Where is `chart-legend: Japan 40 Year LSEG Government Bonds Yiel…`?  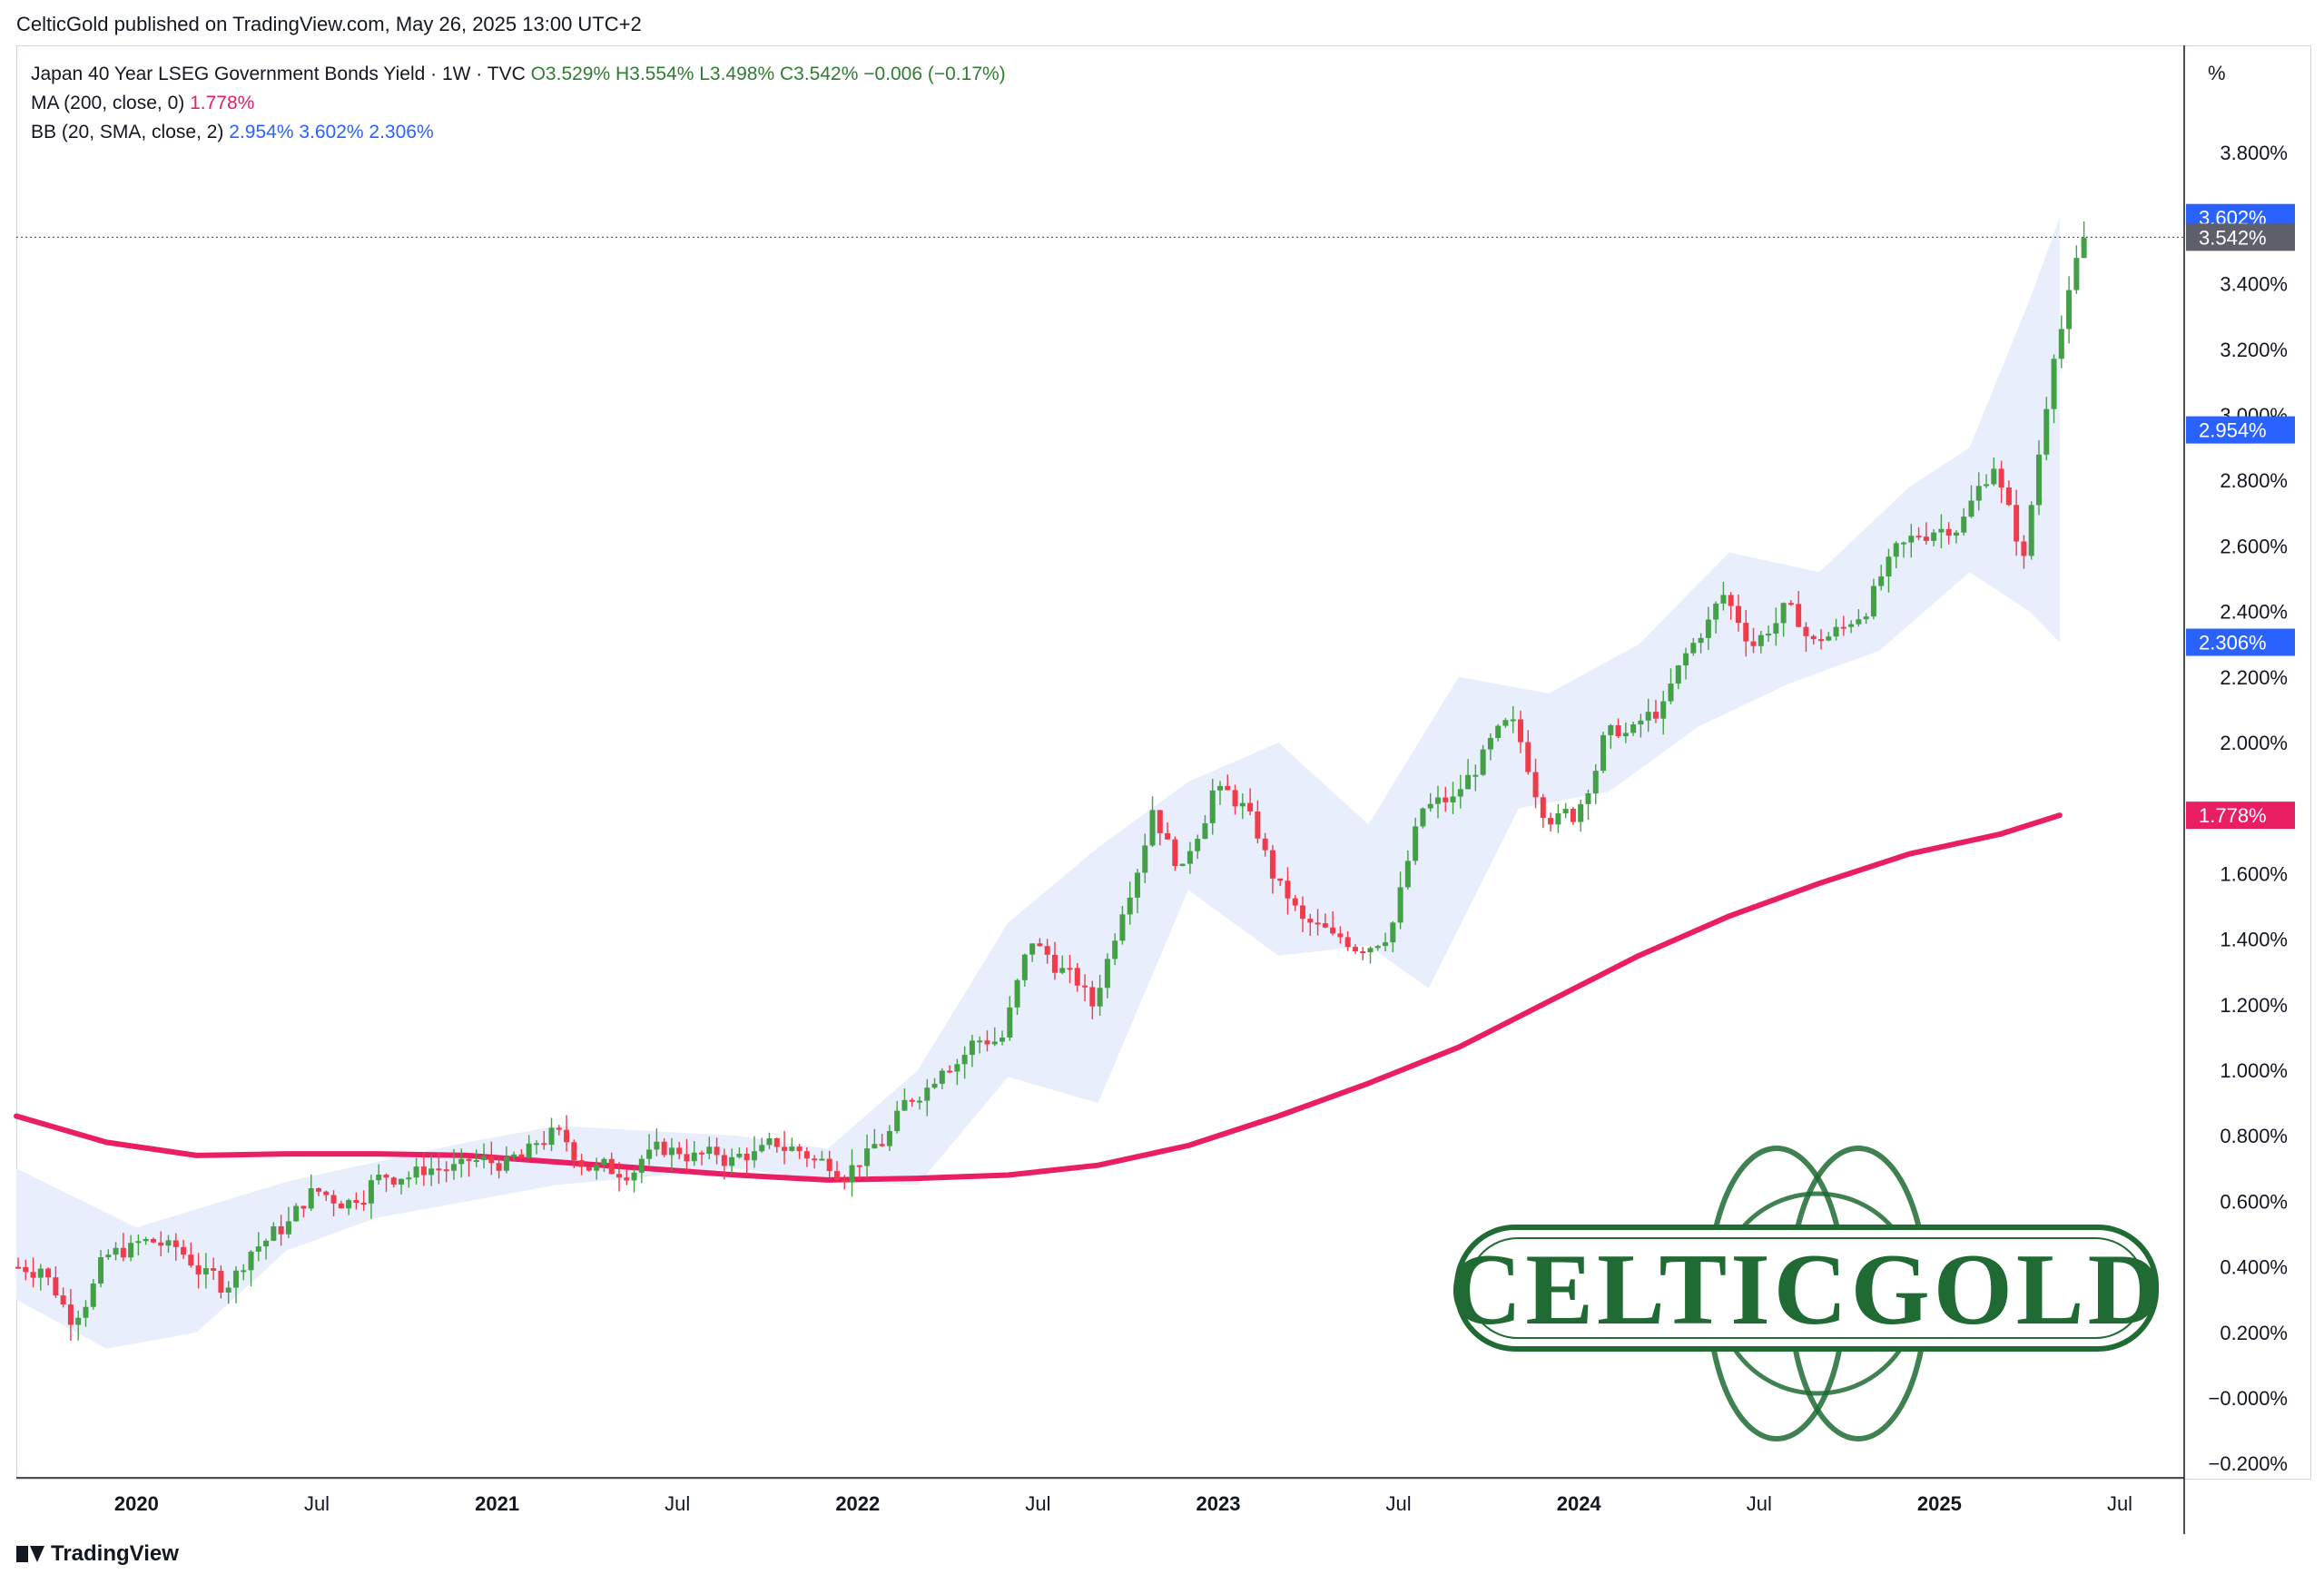
chart-legend: Japan 40 Year LSEG Government Bonds Yiel… is located at coordinates (518, 103).